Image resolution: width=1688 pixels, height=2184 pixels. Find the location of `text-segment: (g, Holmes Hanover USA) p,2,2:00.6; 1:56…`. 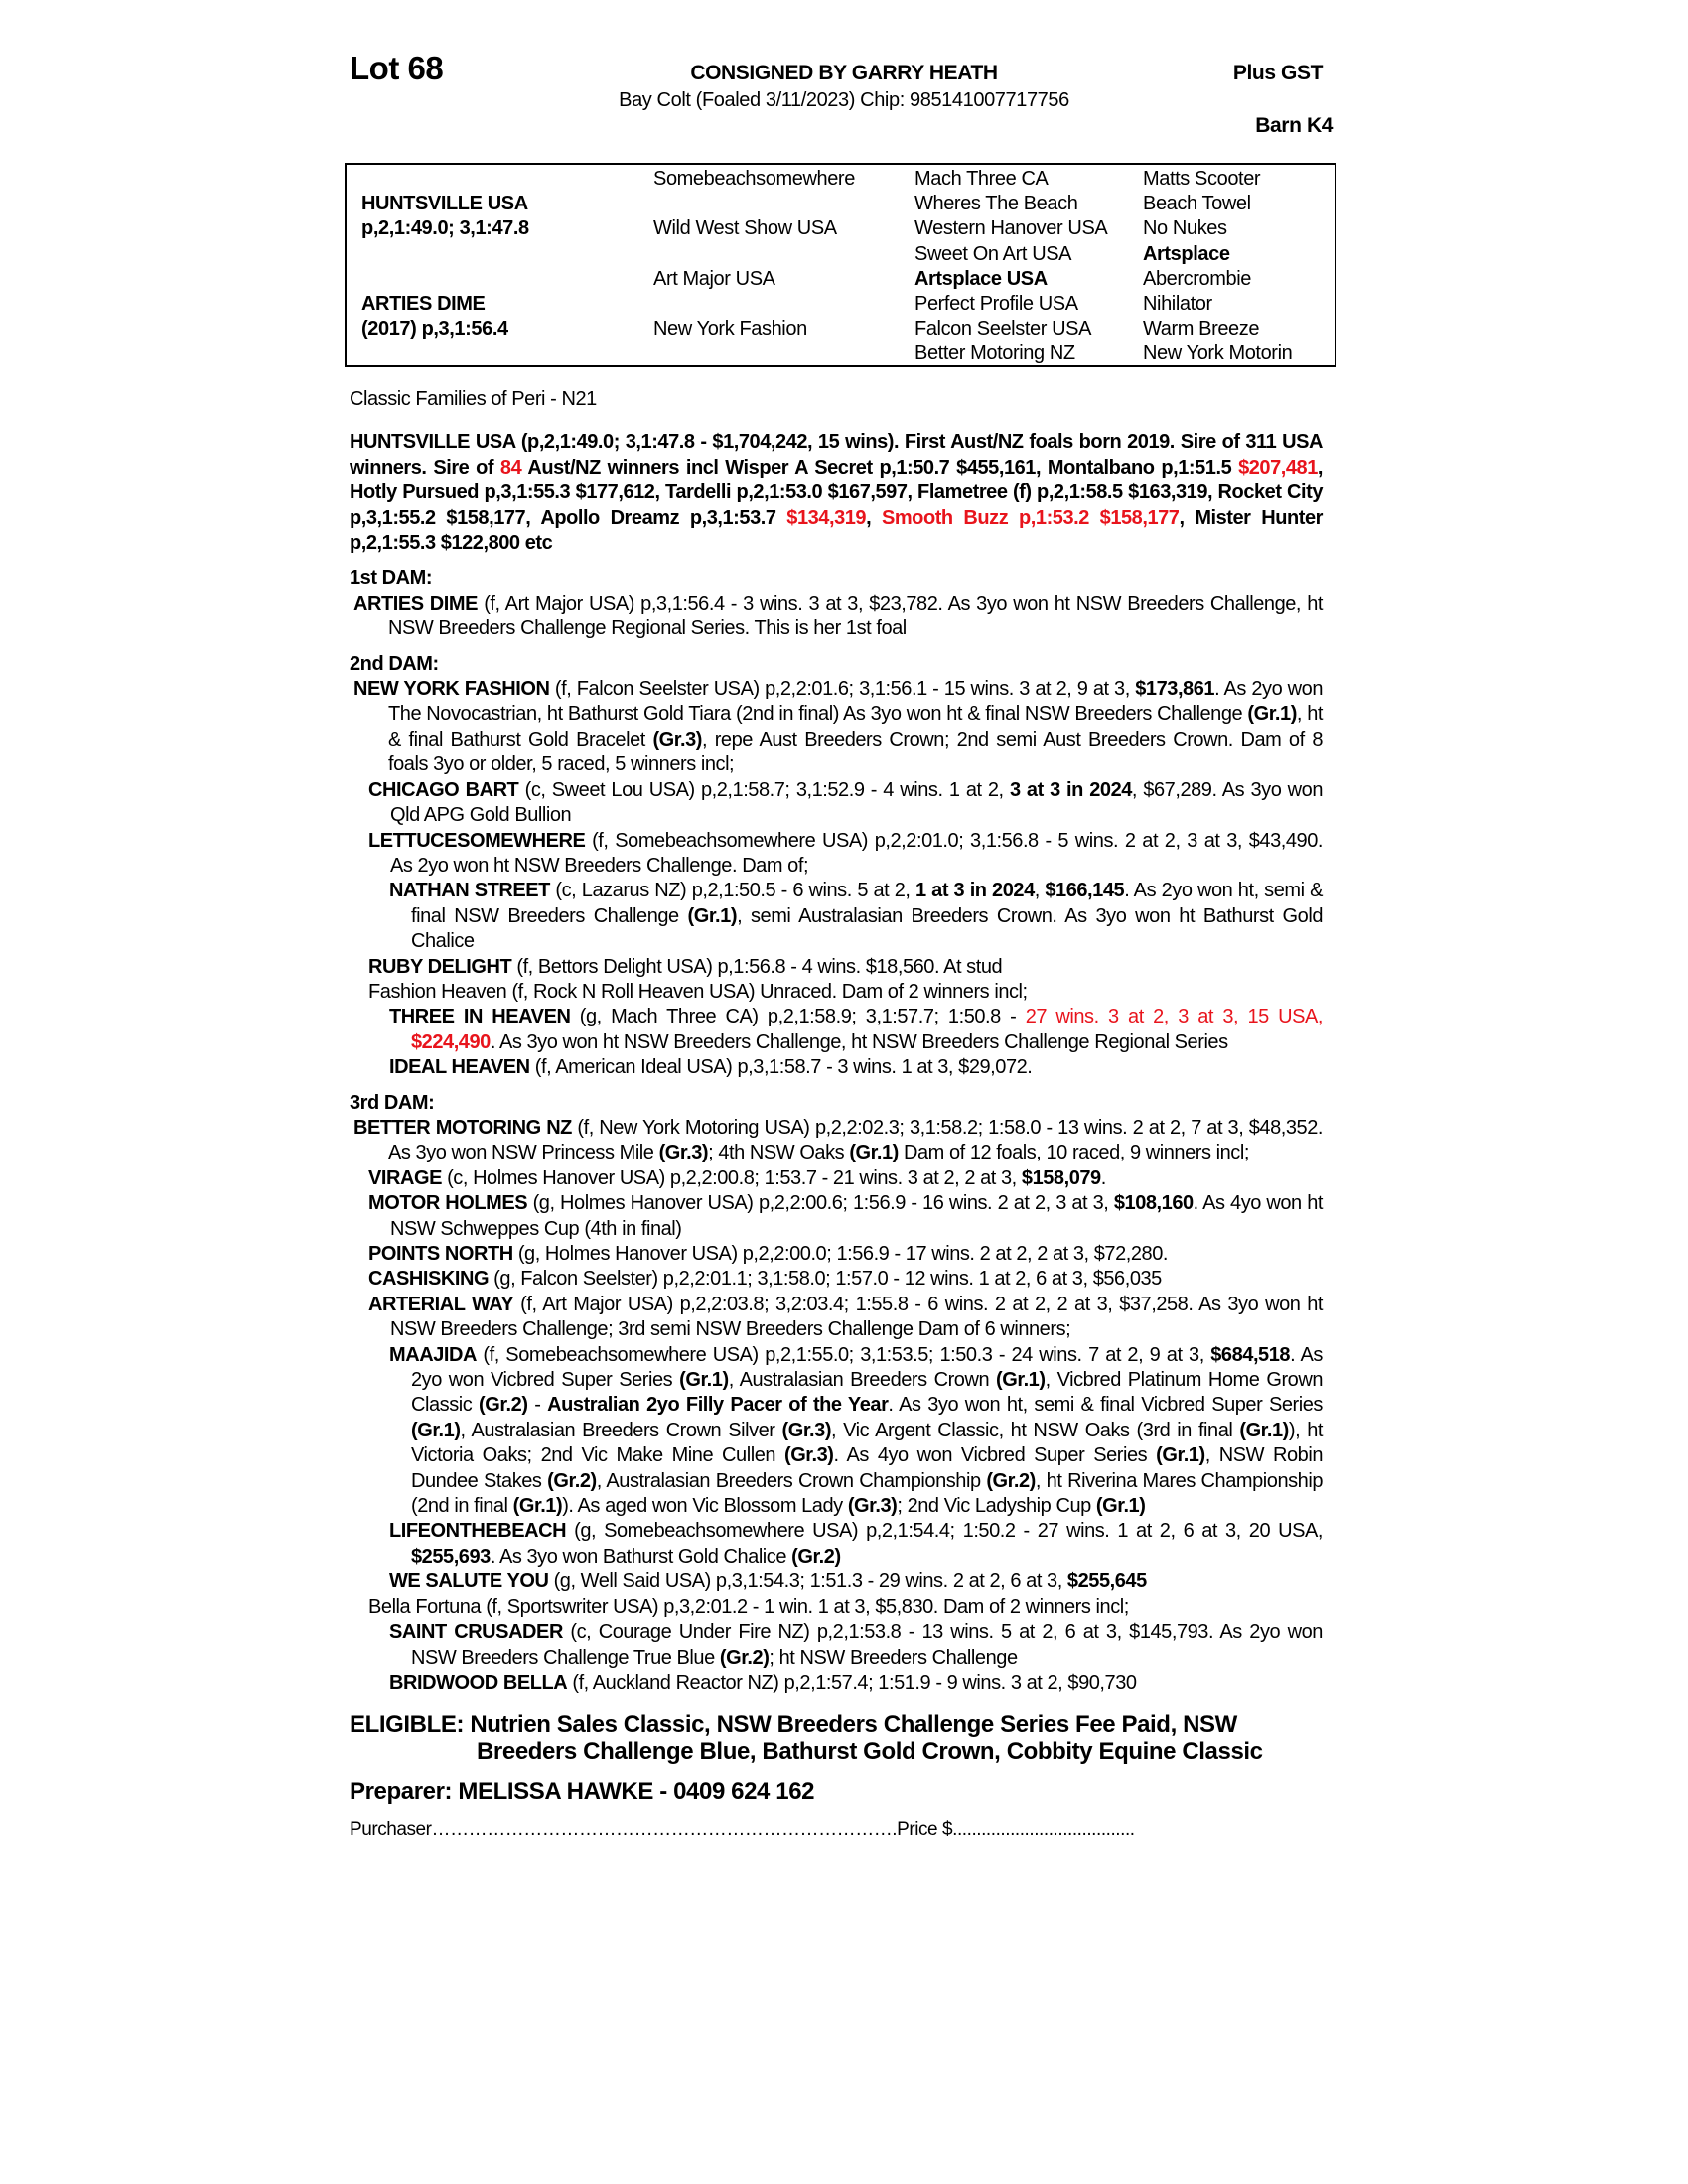

text-segment: (g, Holmes Hanover USA) p,2,2:00.6; 1:56… is located at coordinates (820, 1203).